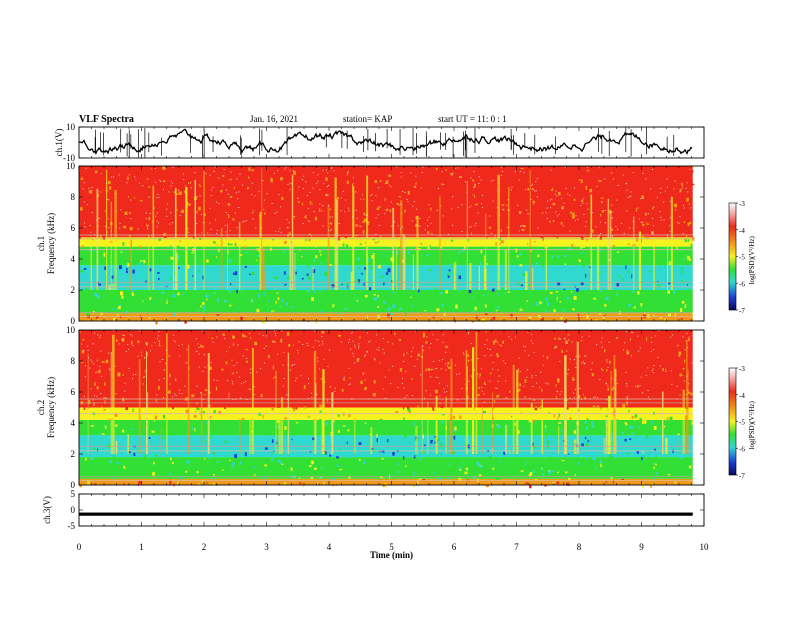 The height and width of the screenshot is (617, 792). Describe the element at coordinates (106, 119) in the screenshot. I see `figure-title: VLF Spectra` at that location.